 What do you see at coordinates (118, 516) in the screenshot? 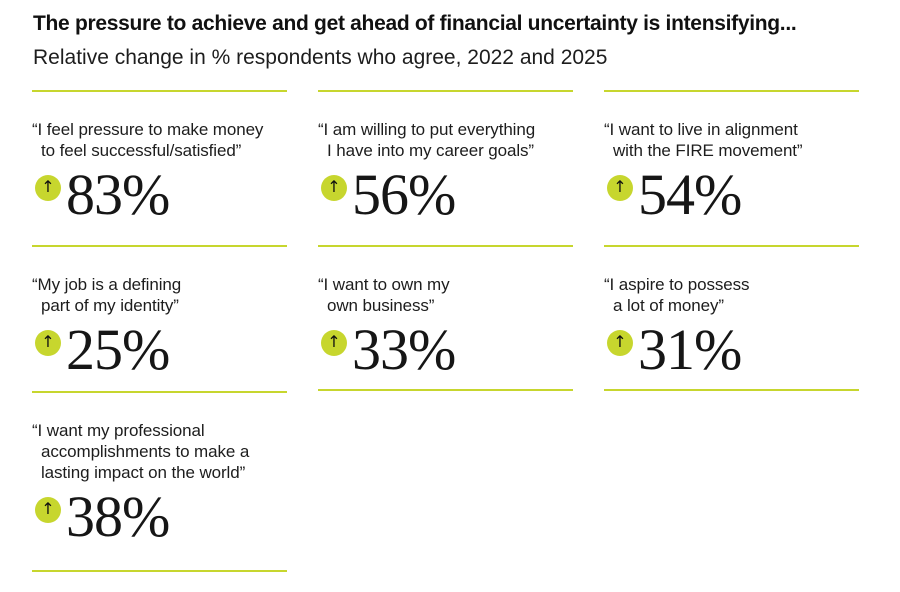
I see `stat-value: 38%` at bounding box center [118, 516].